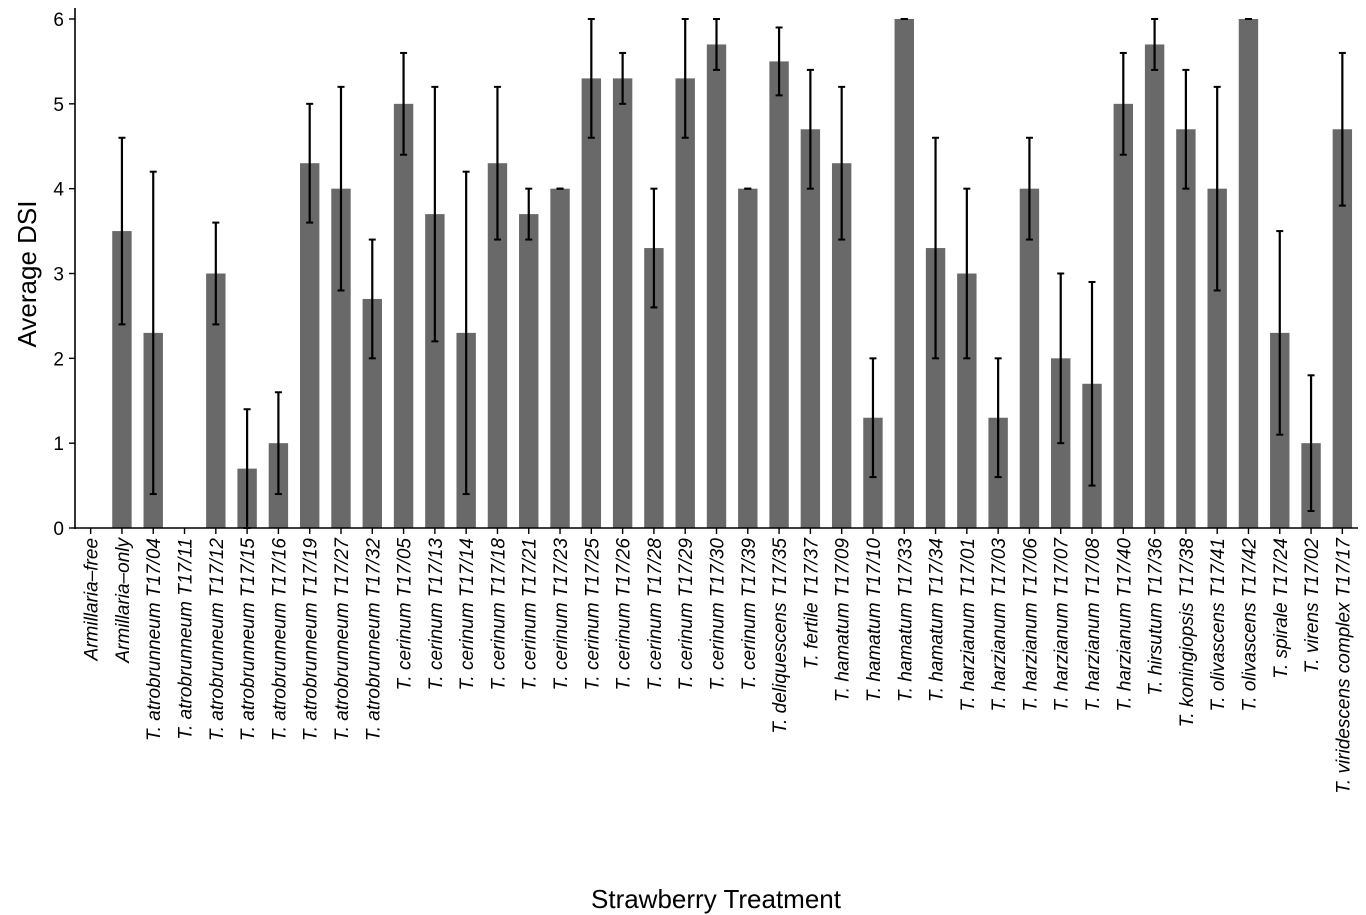 The height and width of the screenshot is (915, 1366). Describe the element at coordinates (561, 614) in the screenshot. I see `x-category-label: T. cerinum T17/23` at that location.